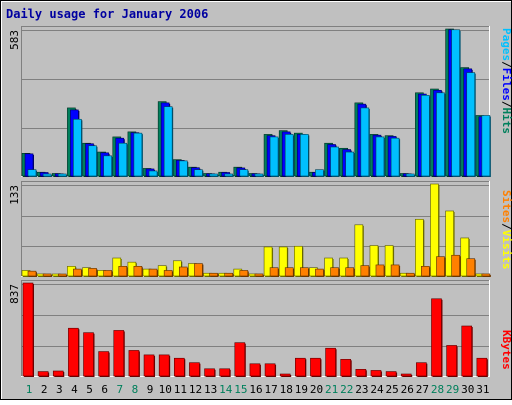  I want to click on x-tick-label-29: 29, so click(452, 389).